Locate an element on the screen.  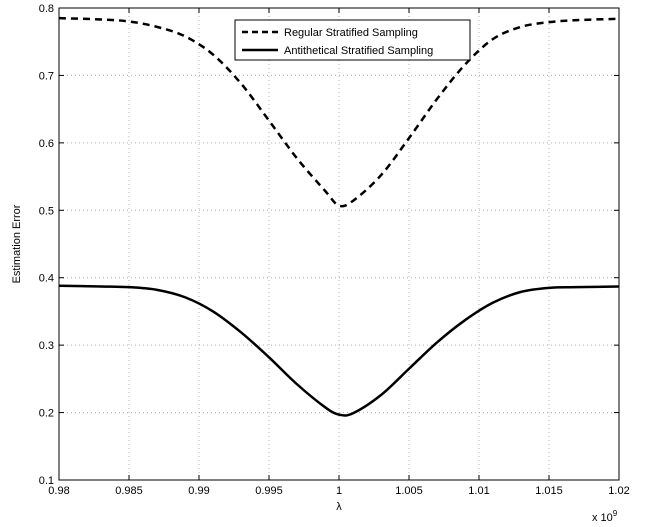
x-tick-label: 0.98 is located at coordinates (58, 491).